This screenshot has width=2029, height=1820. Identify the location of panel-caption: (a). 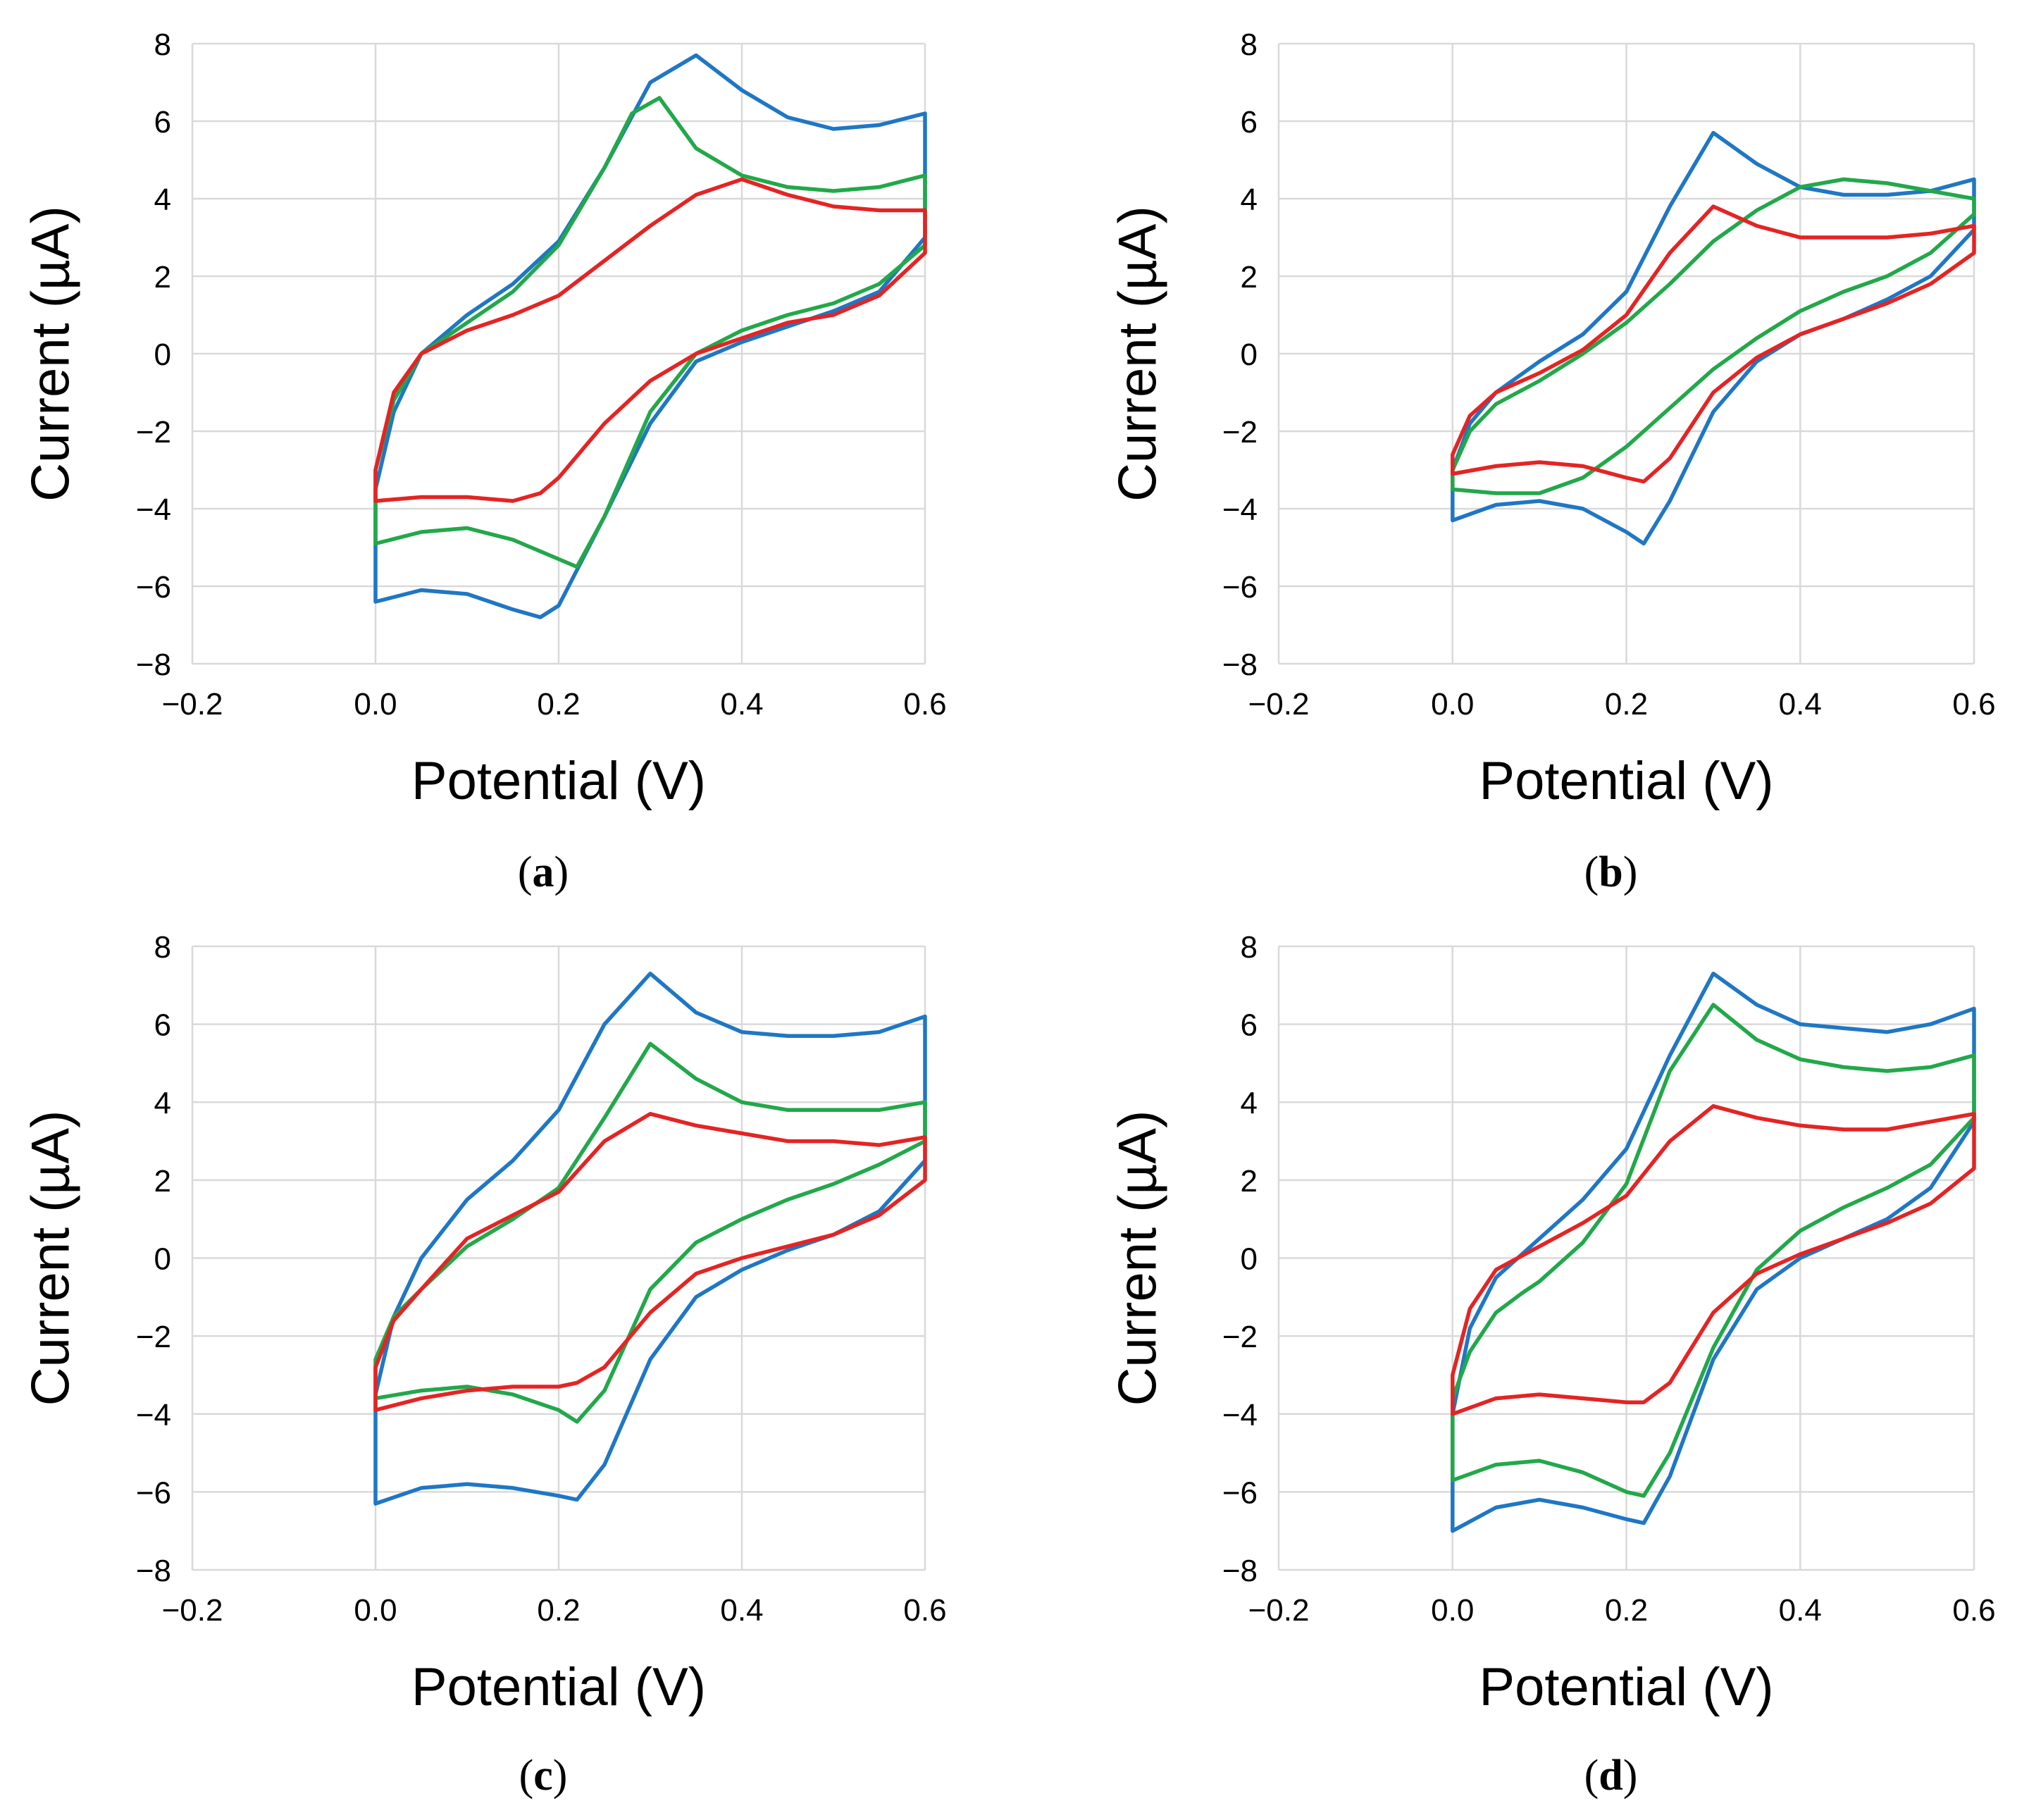
(543, 872).